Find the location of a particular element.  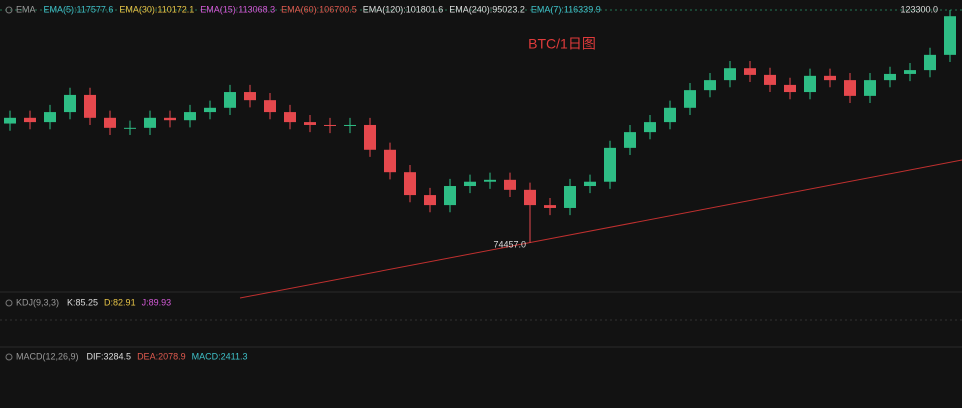

low-price-label: 74457.0 is located at coordinates (509, 244).